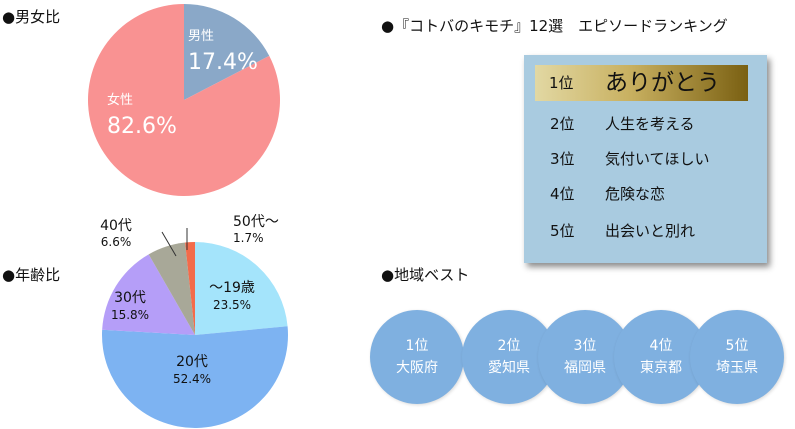 The height and width of the screenshot is (429, 795). Describe the element at coordinates (561, 83) in the screenshot. I see `ranking-position: 1位` at that location.